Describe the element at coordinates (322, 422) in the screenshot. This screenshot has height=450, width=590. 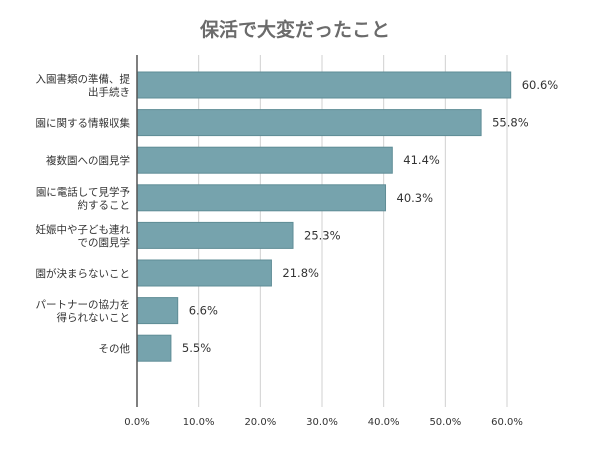
I see `x-tick-label: 30.0%` at that location.